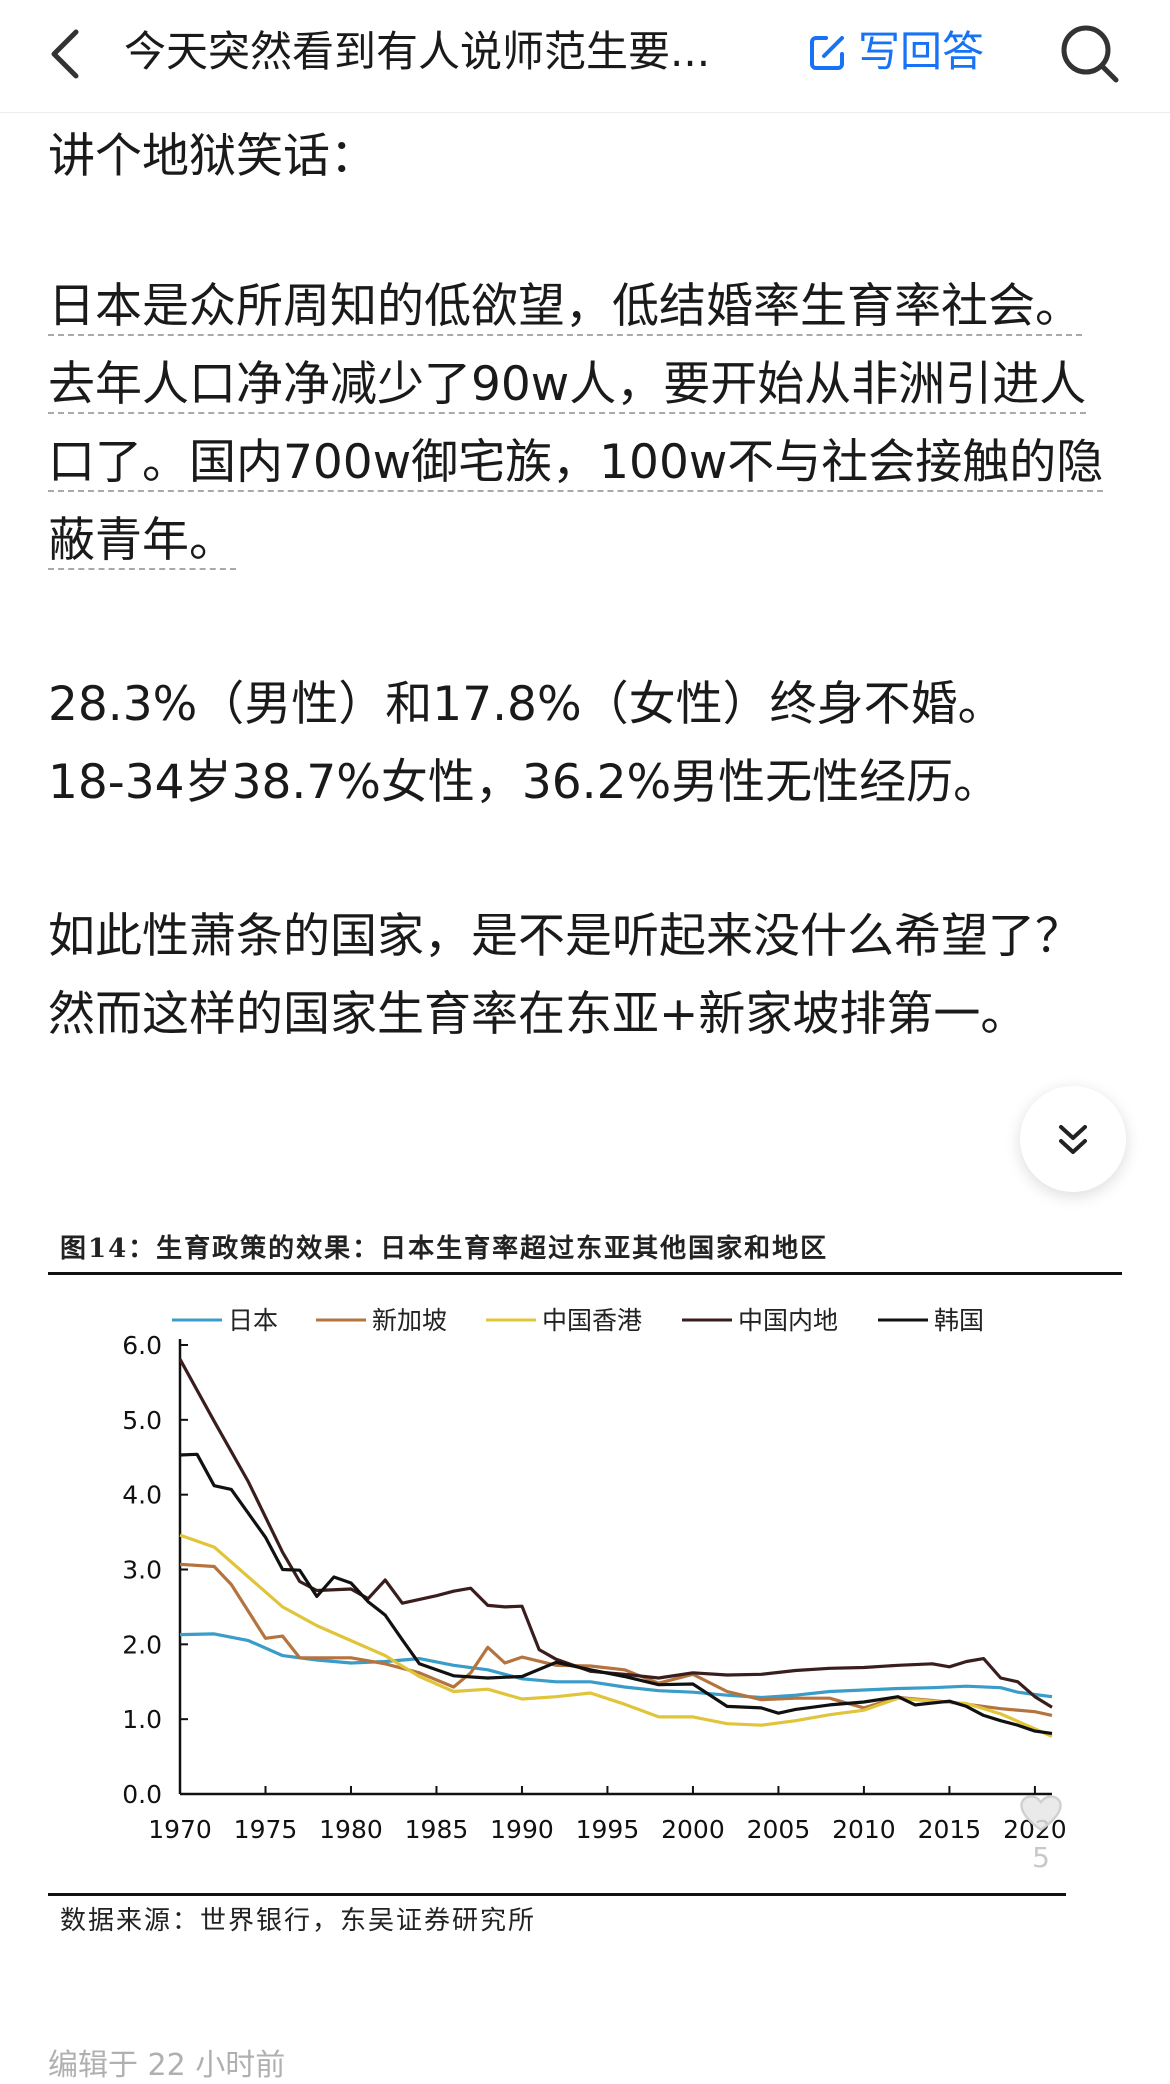  I want to click on x-tick-label: 2015, so click(950, 1829).